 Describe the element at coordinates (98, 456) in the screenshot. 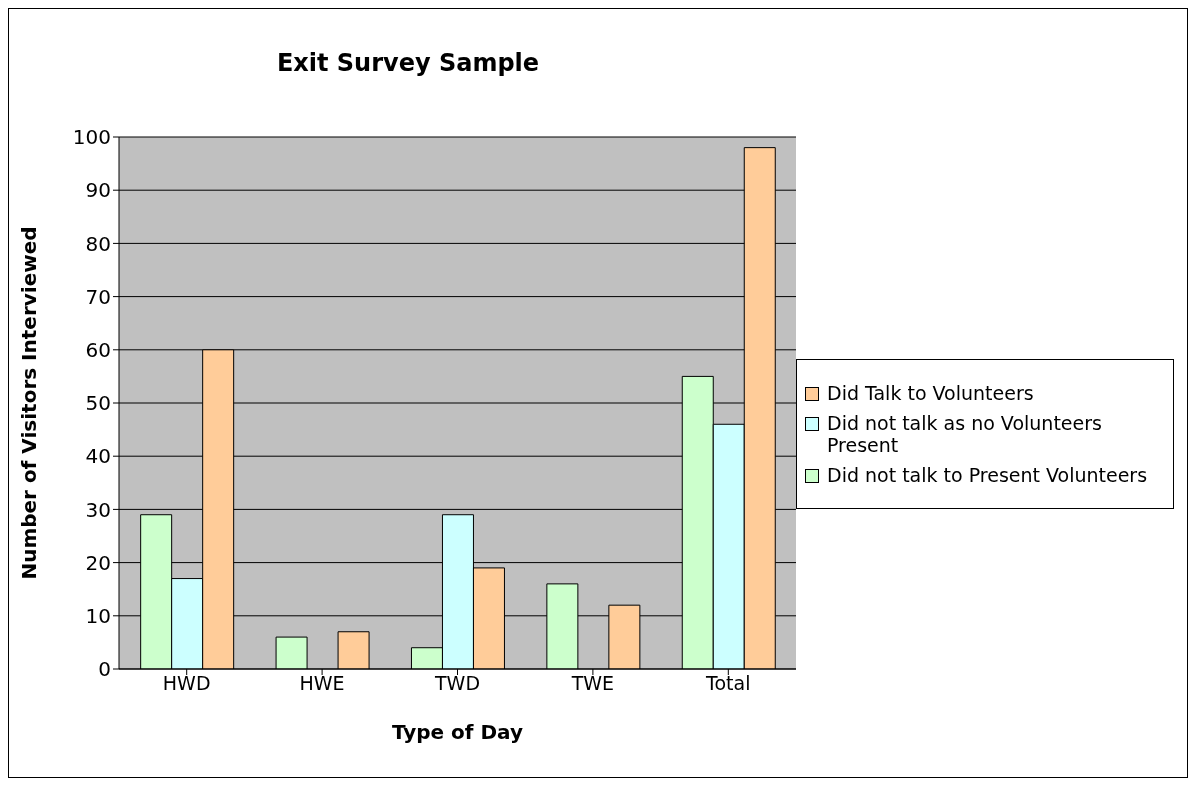

I see `y-tick-label: 40` at that location.